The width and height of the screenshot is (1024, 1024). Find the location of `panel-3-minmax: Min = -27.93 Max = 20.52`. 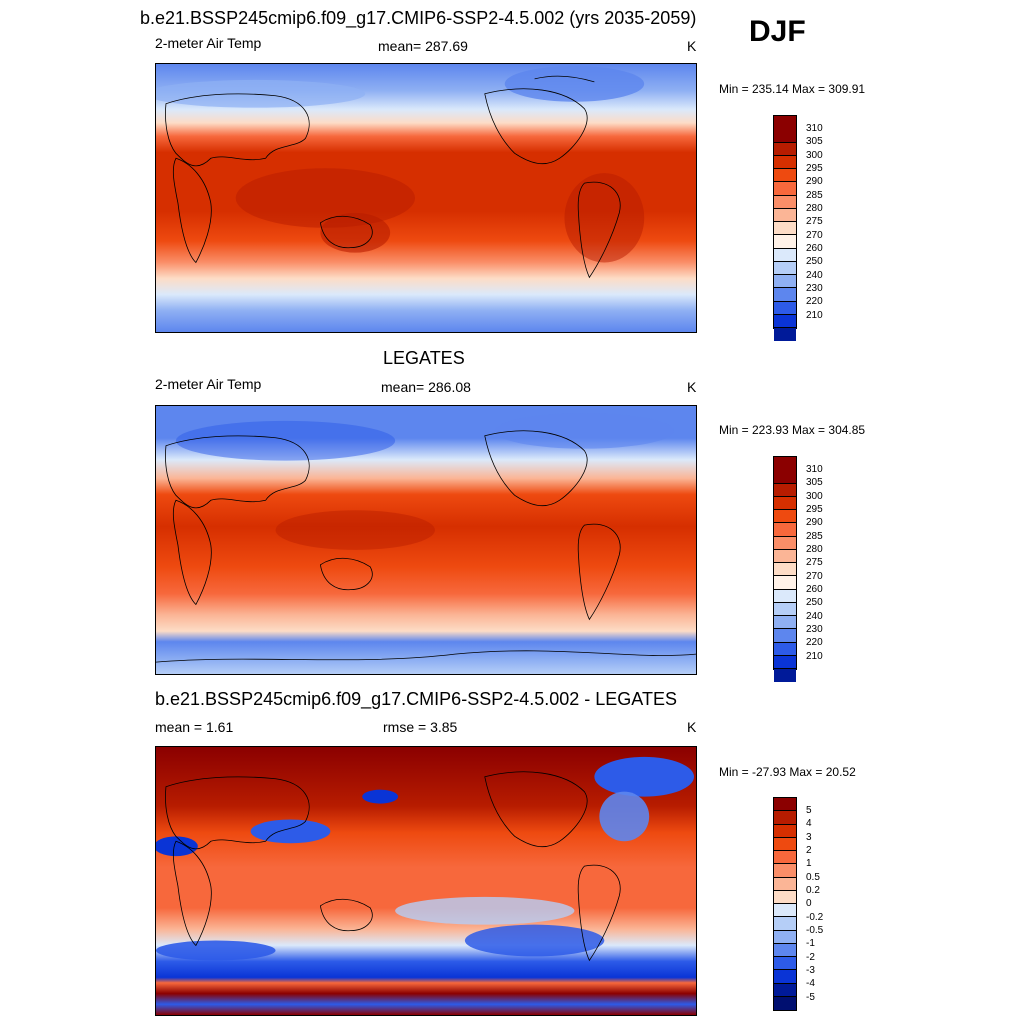

panel-3-minmax: Min = -27.93 Max = 20.52 is located at coordinates (787, 772).